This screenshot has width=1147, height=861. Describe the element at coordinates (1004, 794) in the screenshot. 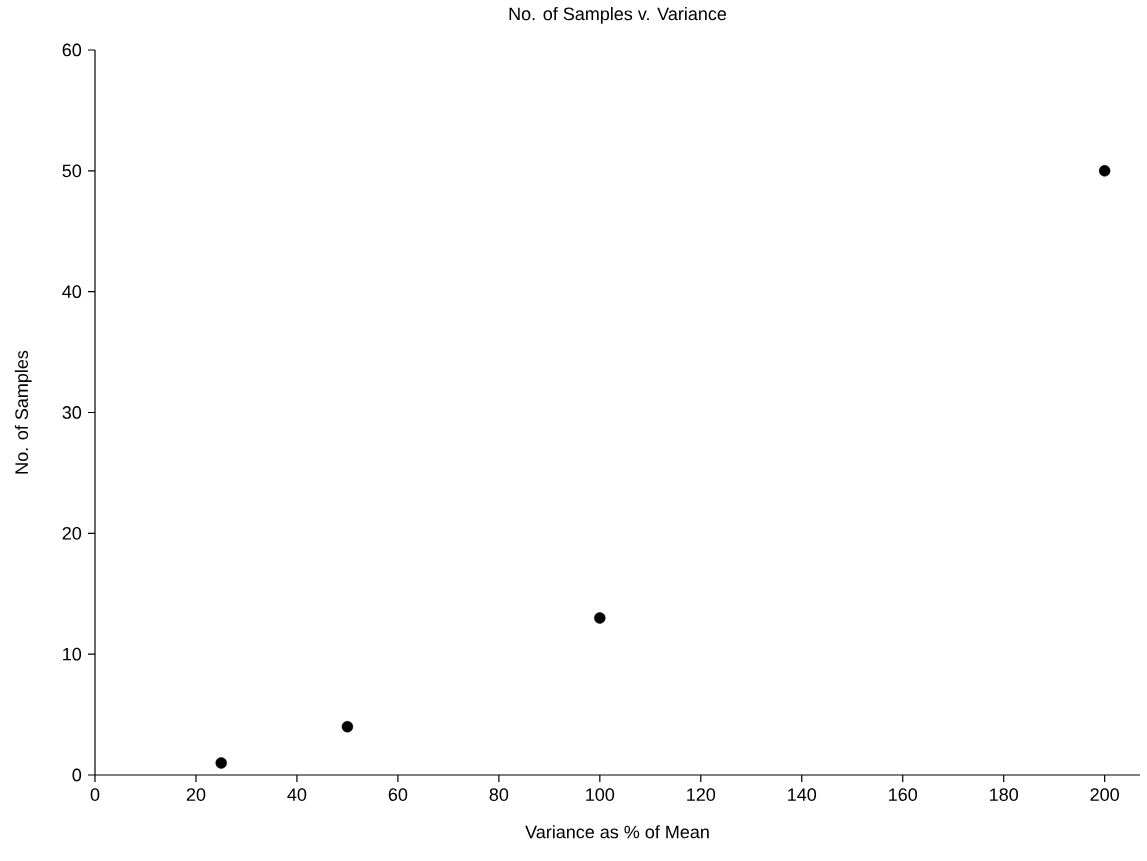

I see `x-tick-label: 180` at that location.